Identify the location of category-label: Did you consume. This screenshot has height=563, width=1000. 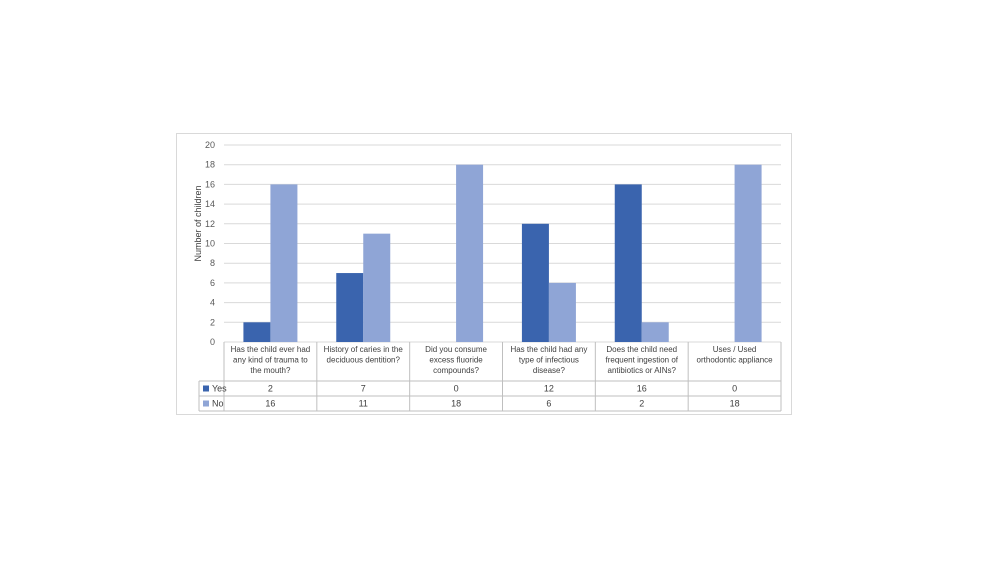
(456, 349).